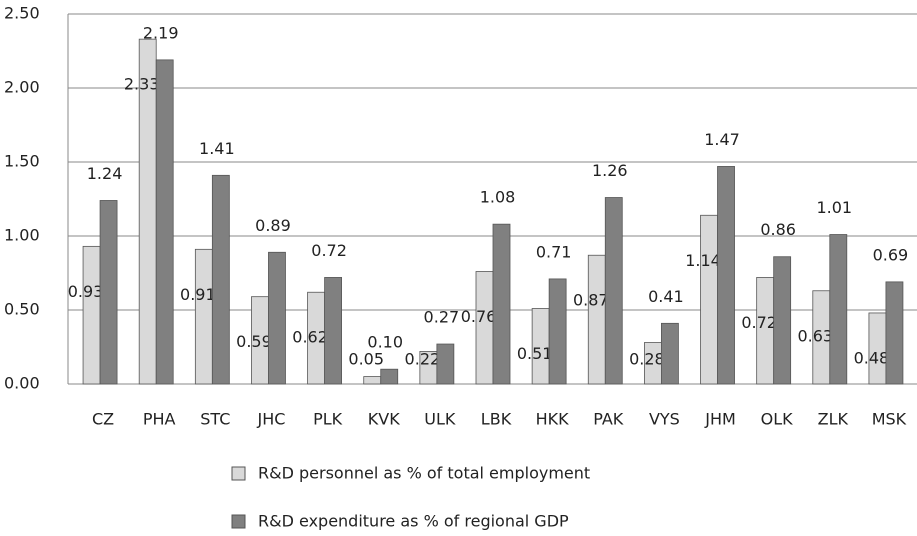 The height and width of the screenshot is (536, 917). I want to click on x-tick-label: STC, so click(215, 419).